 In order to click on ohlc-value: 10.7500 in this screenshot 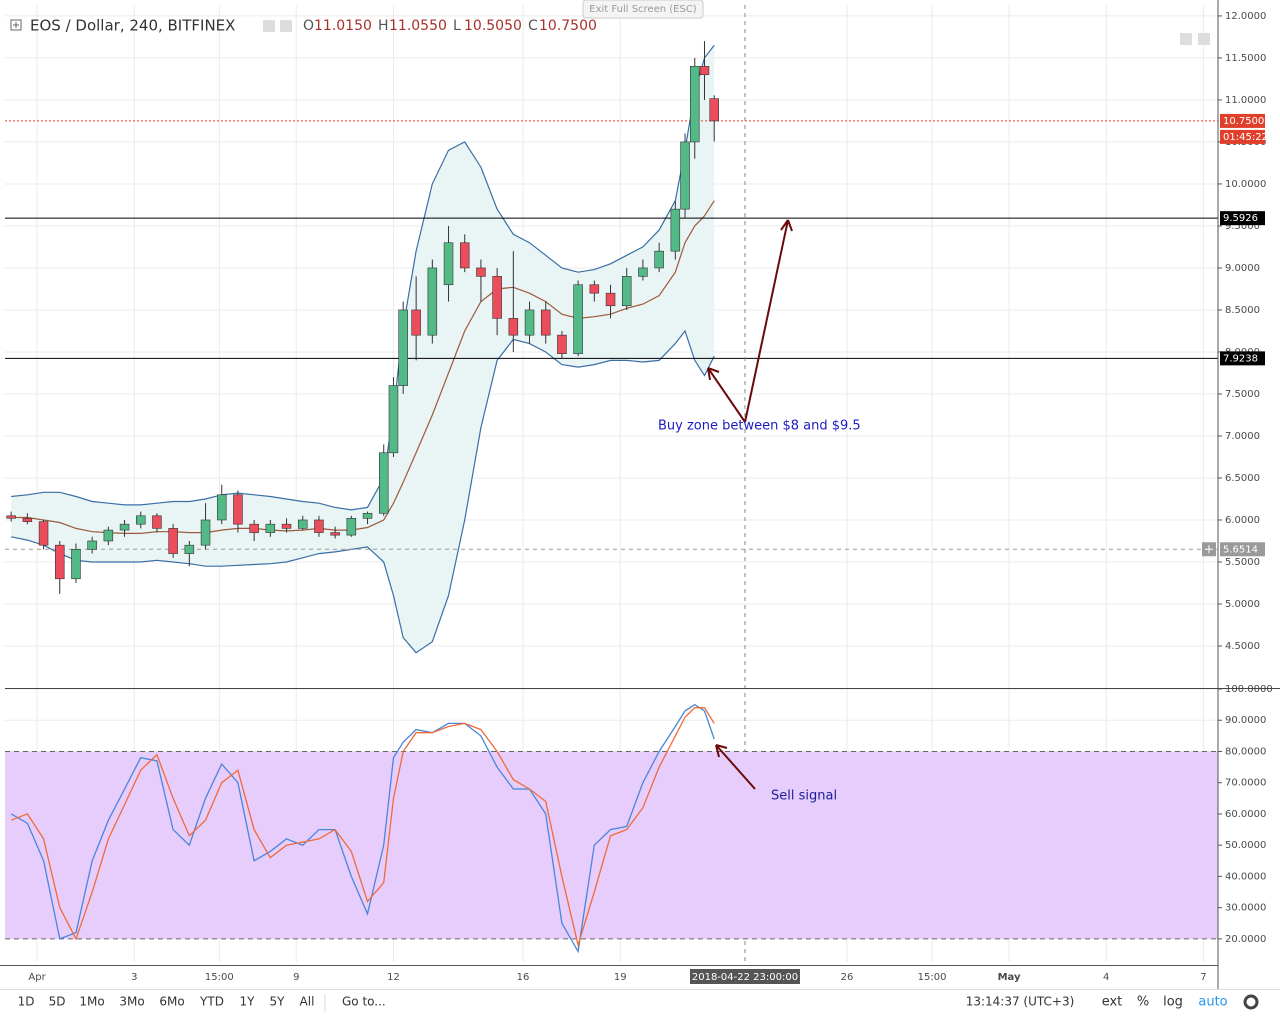, I will do `click(568, 26)`.